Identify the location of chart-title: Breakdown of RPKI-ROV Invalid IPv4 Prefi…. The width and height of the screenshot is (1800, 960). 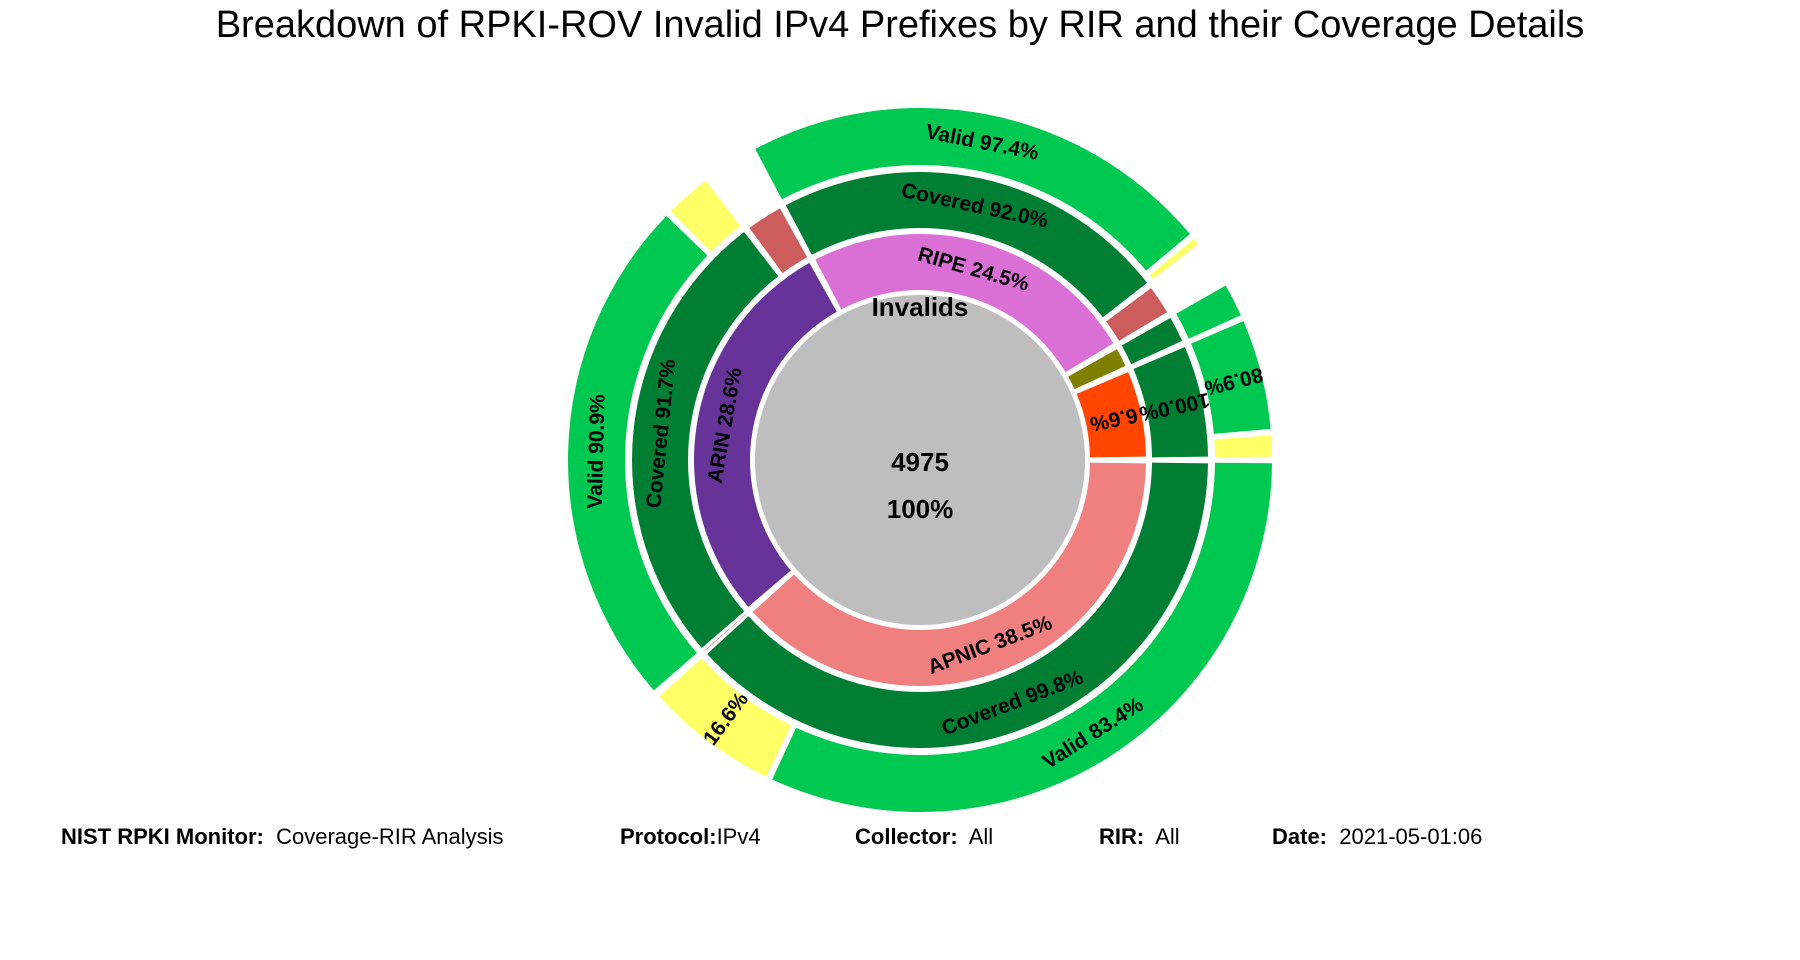
(900, 25).